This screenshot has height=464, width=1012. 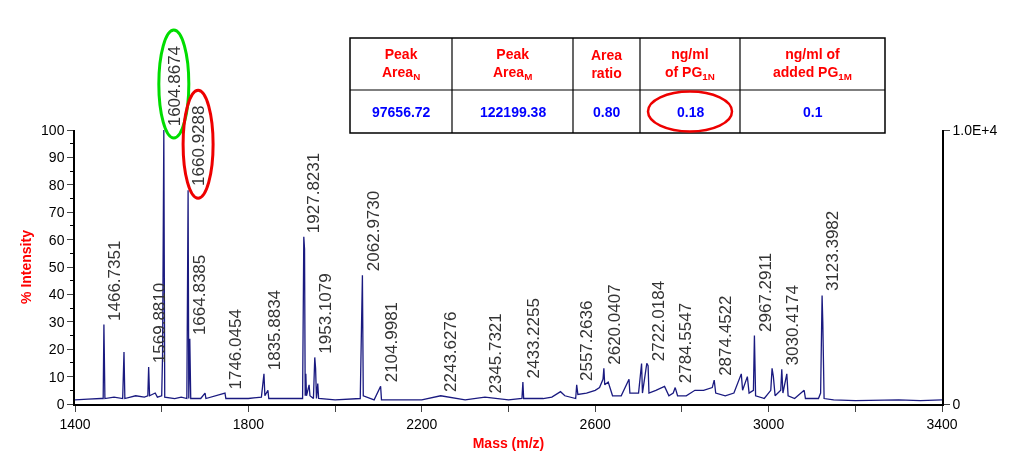 I want to click on y-axis-title: % Intensity, so click(x=26, y=266).